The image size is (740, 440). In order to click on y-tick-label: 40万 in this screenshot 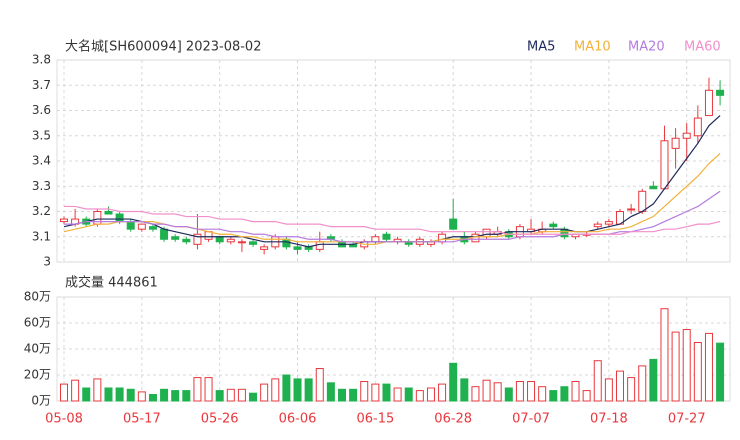, I will do `click(37, 349)`.